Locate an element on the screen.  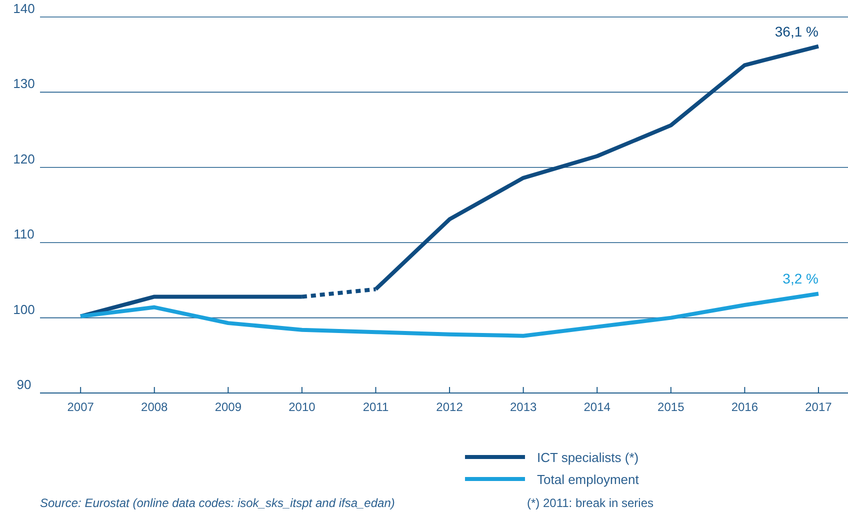
x-tick-label: 2015 is located at coordinates (671, 407).